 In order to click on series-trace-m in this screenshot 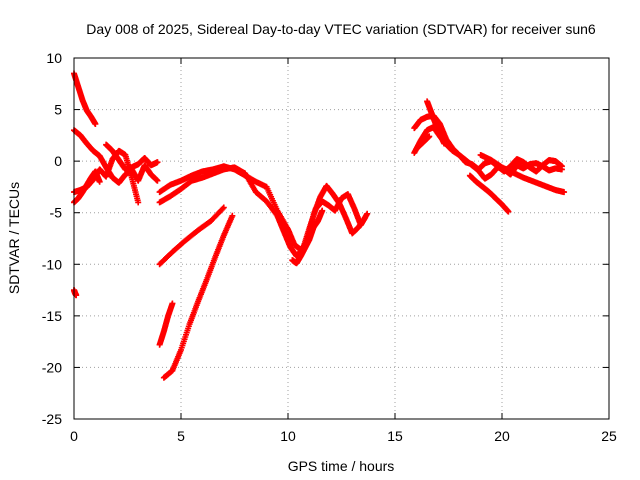, I will do `click(488, 153)`.